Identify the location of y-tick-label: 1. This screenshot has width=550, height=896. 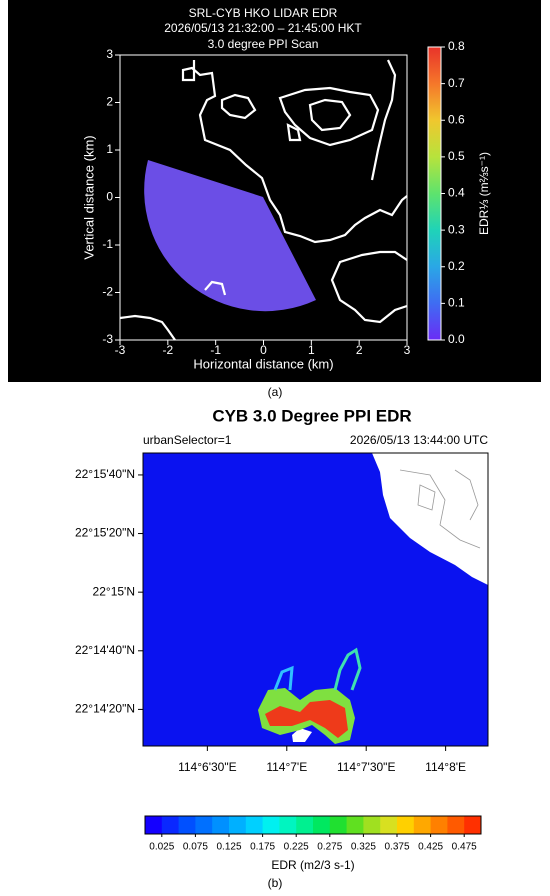
(109, 149).